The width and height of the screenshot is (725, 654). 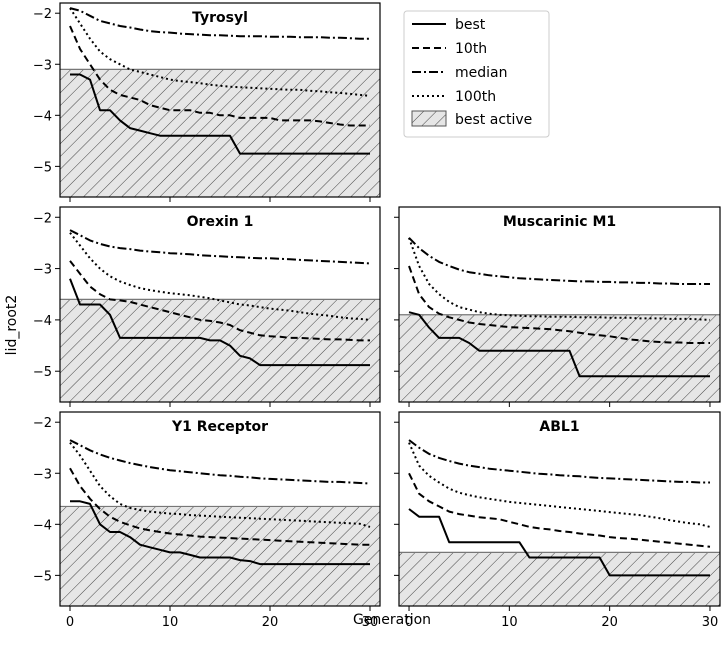 I want to click on y-axis-label: lid_root2, so click(x=12, y=325).